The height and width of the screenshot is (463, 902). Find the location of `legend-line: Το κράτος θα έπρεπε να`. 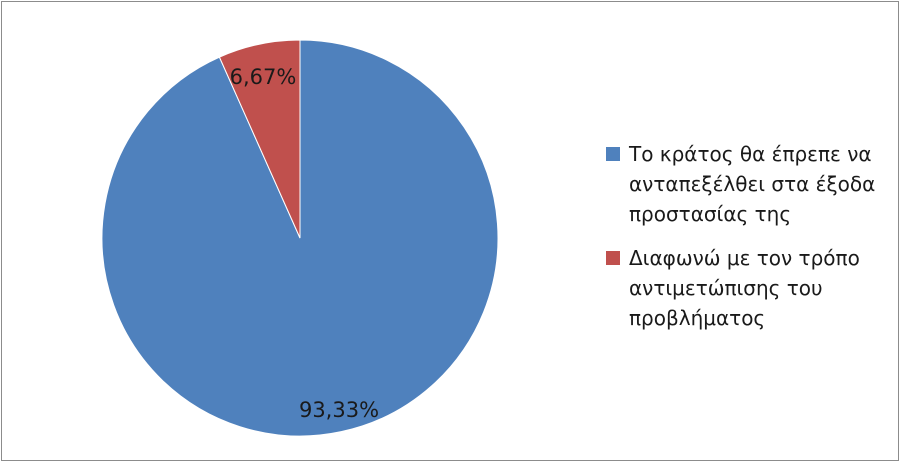

legend-line: Το κράτος θα έπρεπε να is located at coordinates (750, 154).